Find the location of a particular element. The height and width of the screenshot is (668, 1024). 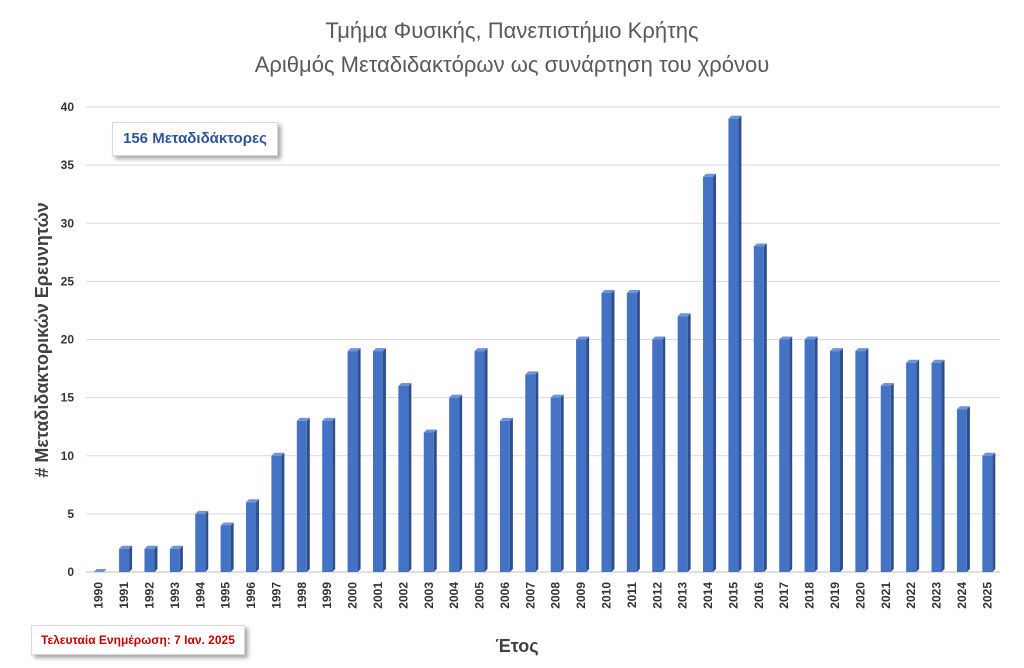

x-tick-label: 2007 is located at coordinates (530, 595).